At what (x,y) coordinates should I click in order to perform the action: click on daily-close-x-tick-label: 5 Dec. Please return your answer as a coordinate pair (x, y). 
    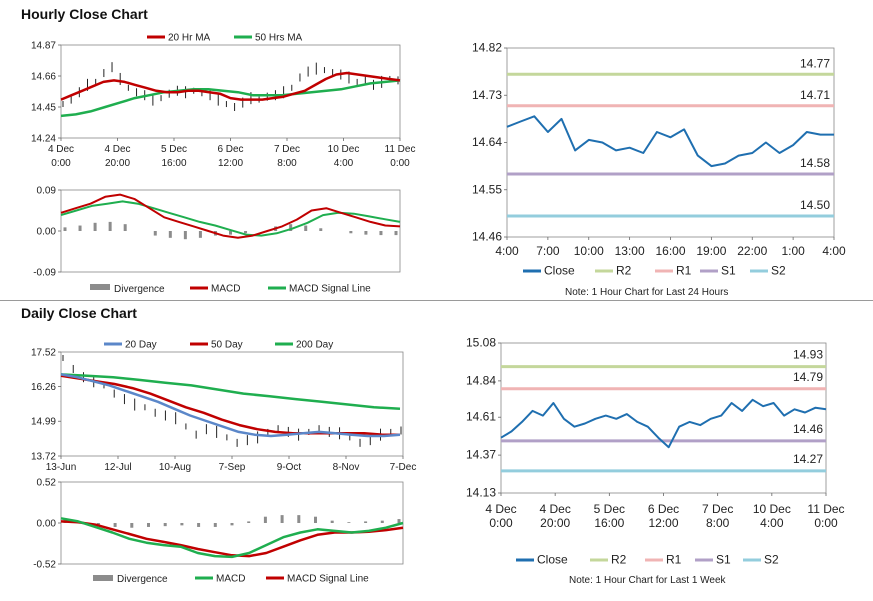
    Looking at the image, I should click on (609, 509).